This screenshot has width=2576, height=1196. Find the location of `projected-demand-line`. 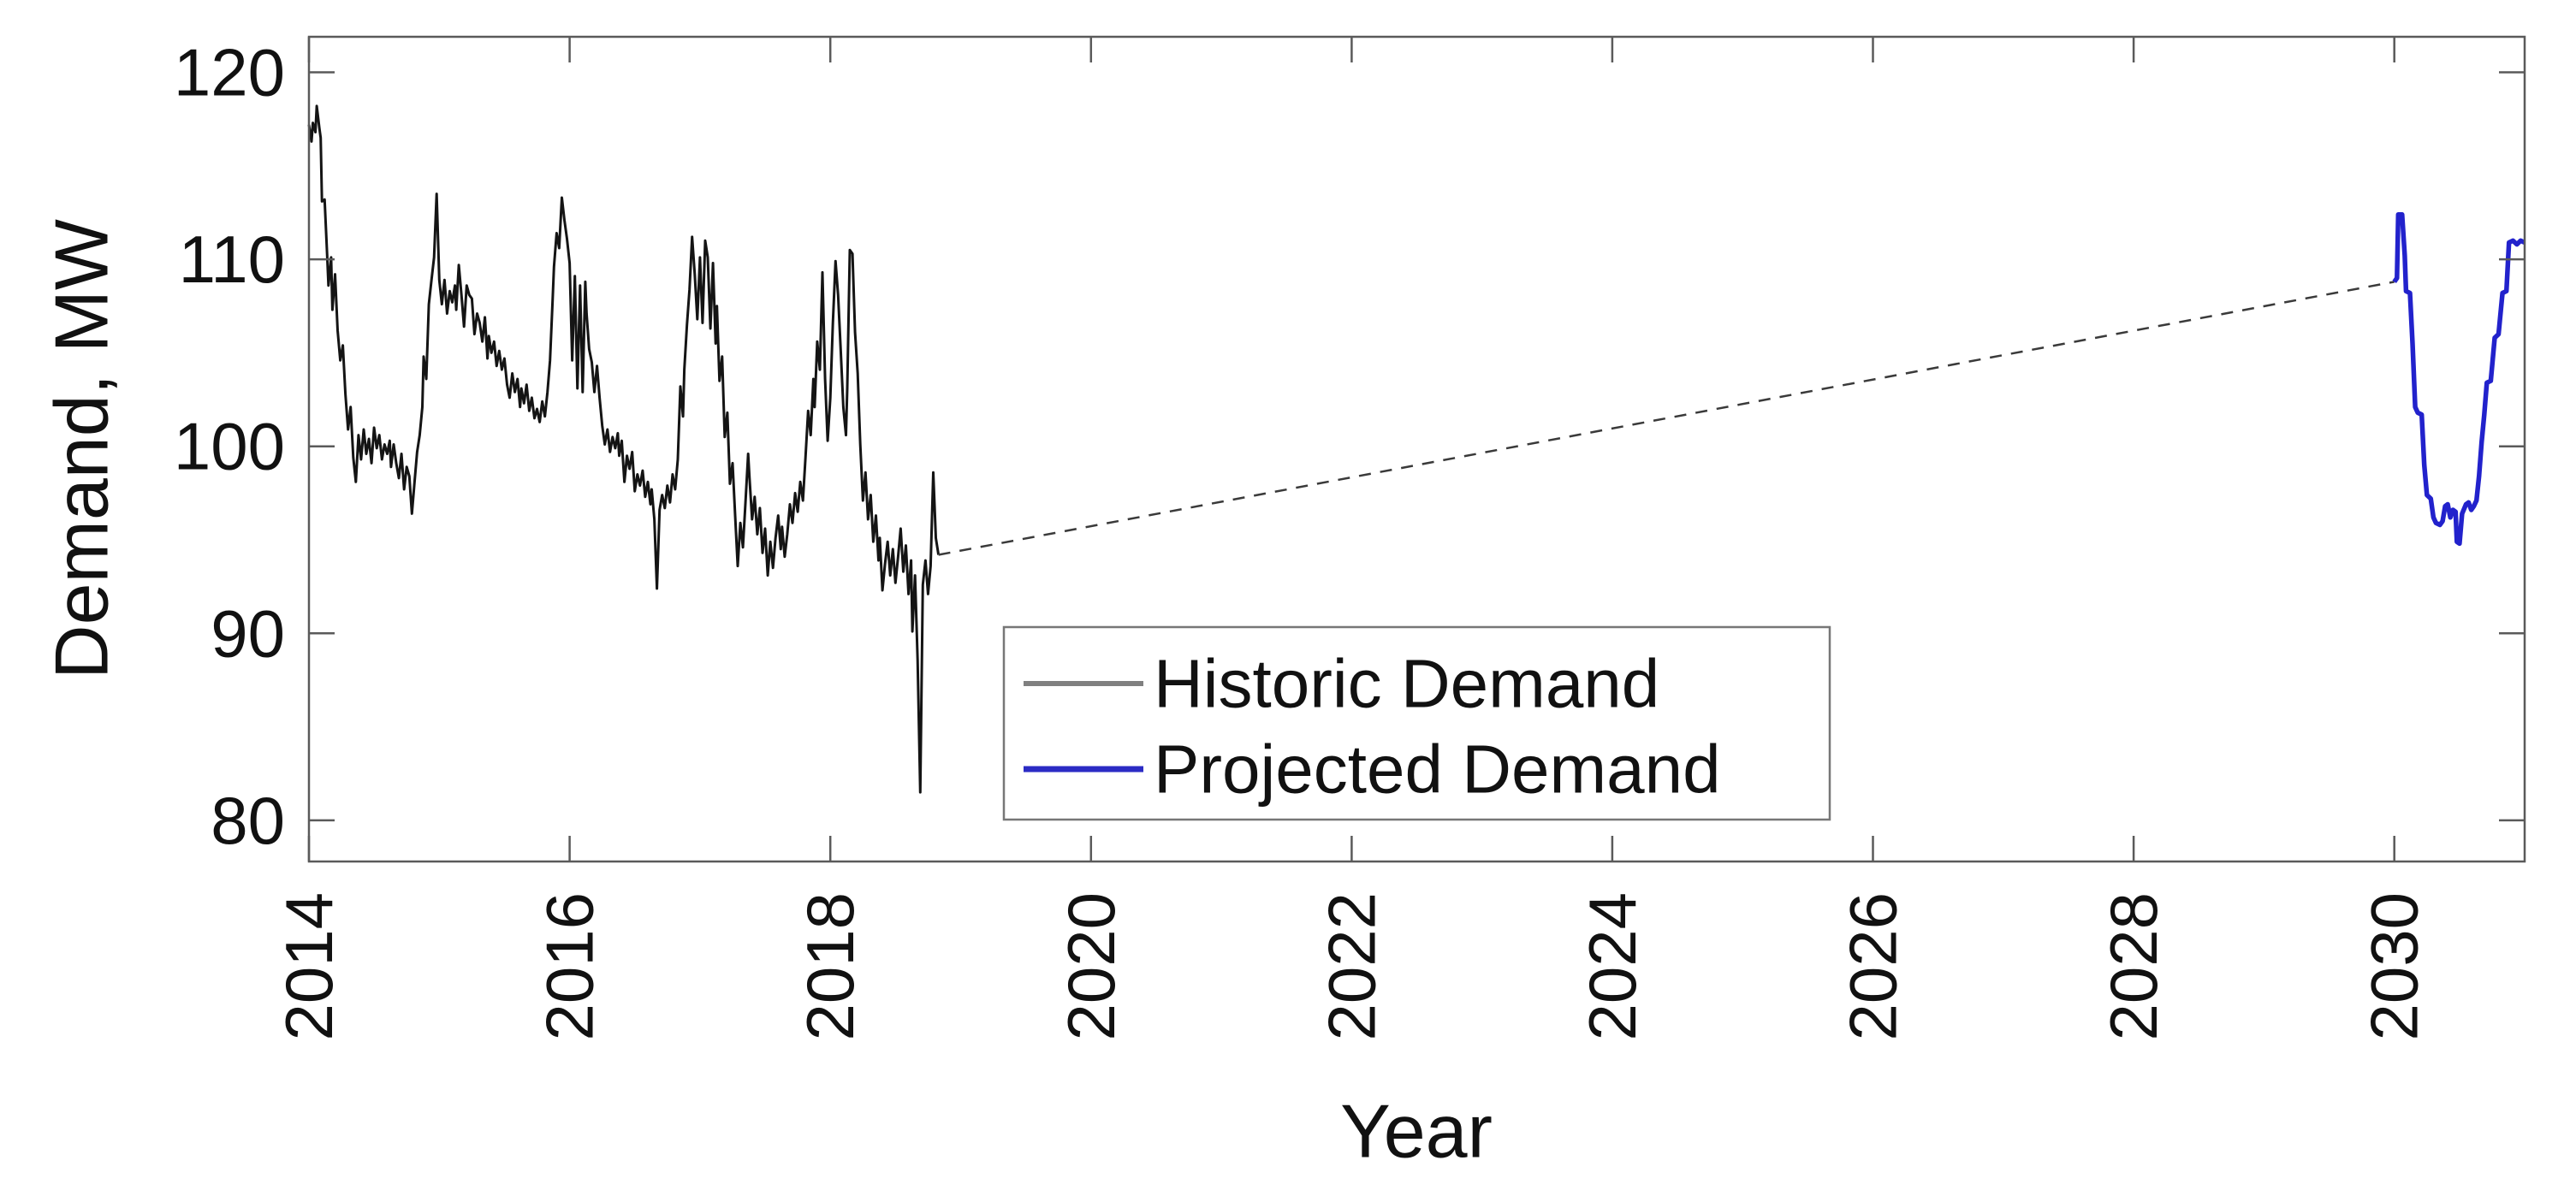

projected-demand-line is located at coordinates (2459, 379).